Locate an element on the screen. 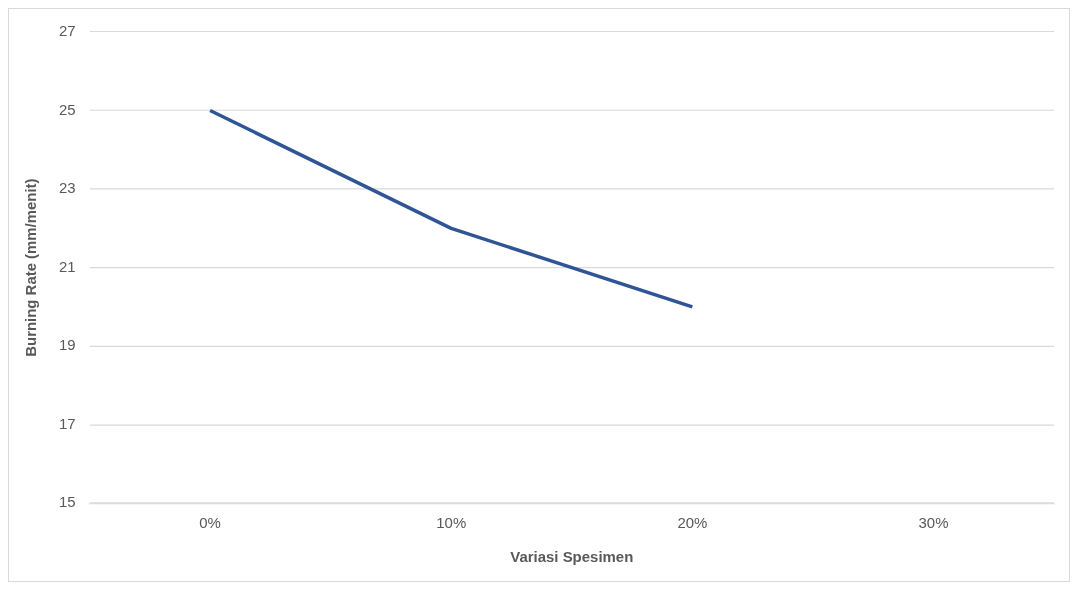  y-tick-label: 17 is located at coordinates (67, 423).